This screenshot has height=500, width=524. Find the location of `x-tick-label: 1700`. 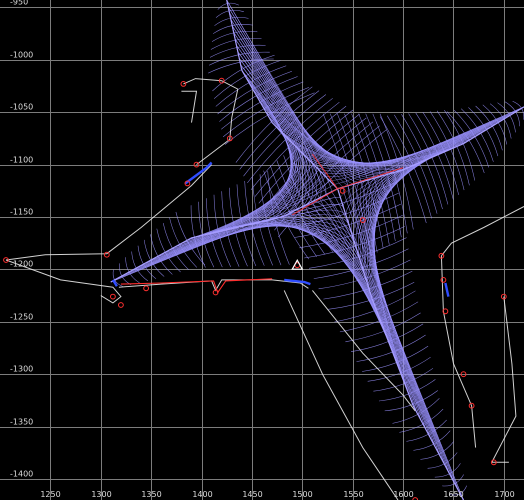

x-tick-label: 1700 is located at coordinates (504, 494).